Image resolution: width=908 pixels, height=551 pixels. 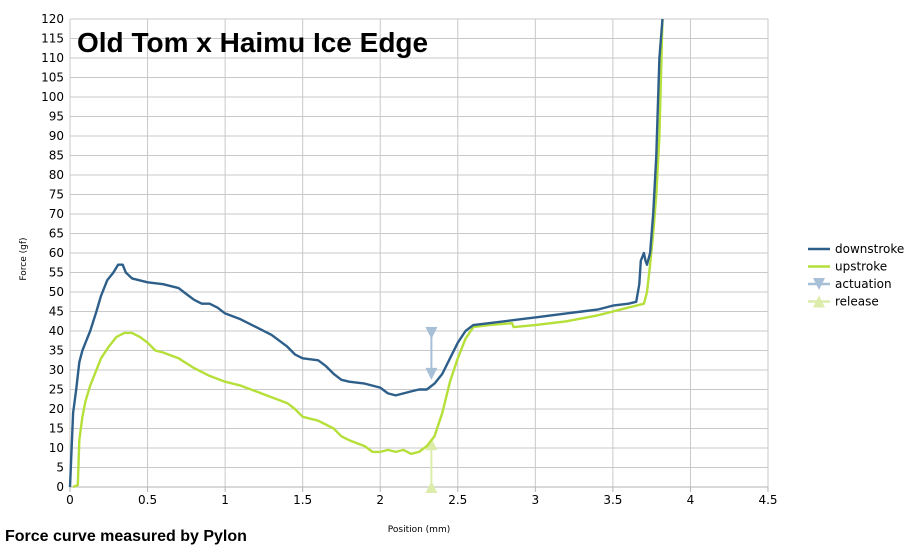 I want to click on footnote: Force curve measured by Pylon, so click(x=126, y=536).